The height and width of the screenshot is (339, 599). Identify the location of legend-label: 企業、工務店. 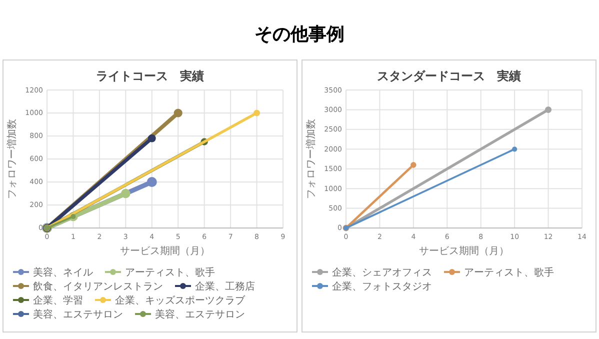
(225, 286).